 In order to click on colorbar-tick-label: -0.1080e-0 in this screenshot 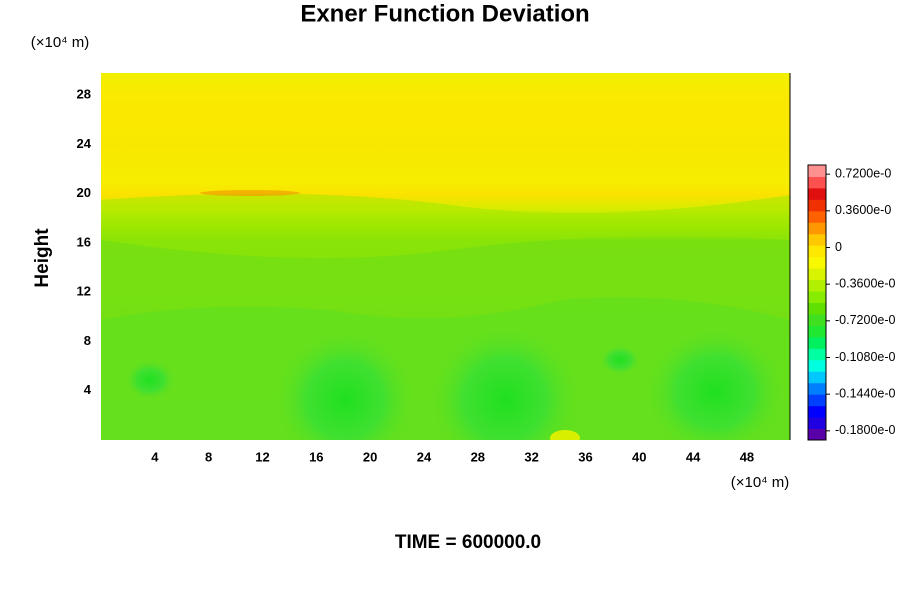, I will do `click(865, 357)`.